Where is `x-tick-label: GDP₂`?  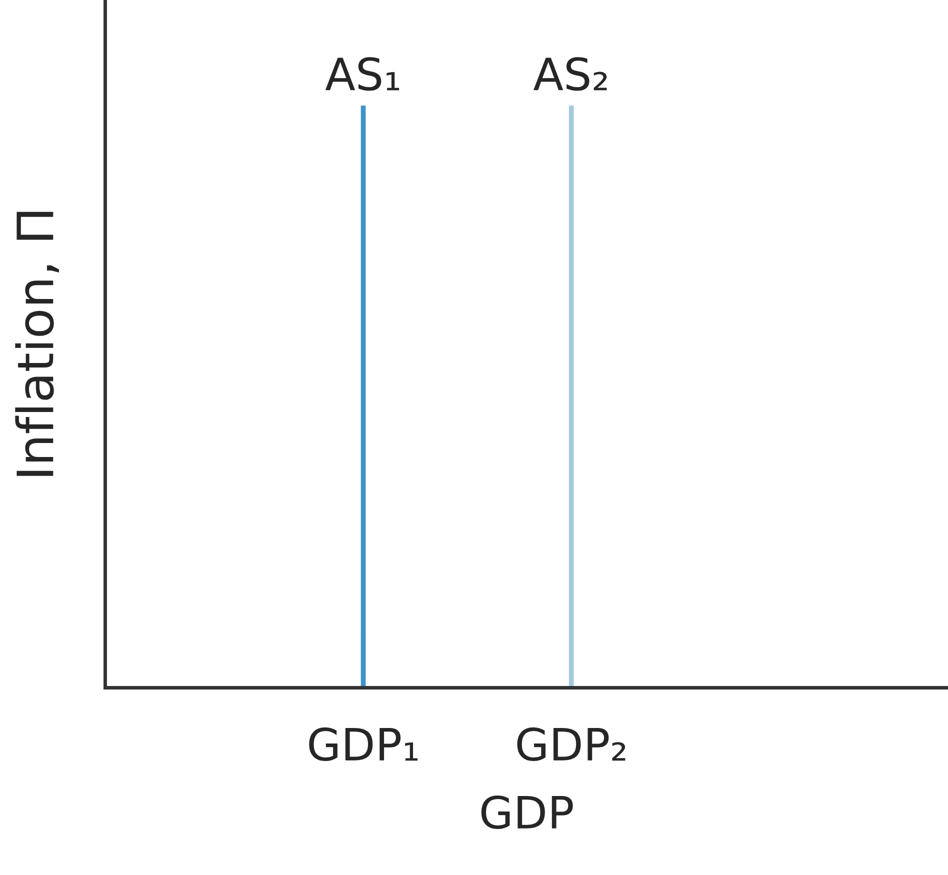
x-tick-label: GDP₂ is located at coordinates (571, 744).